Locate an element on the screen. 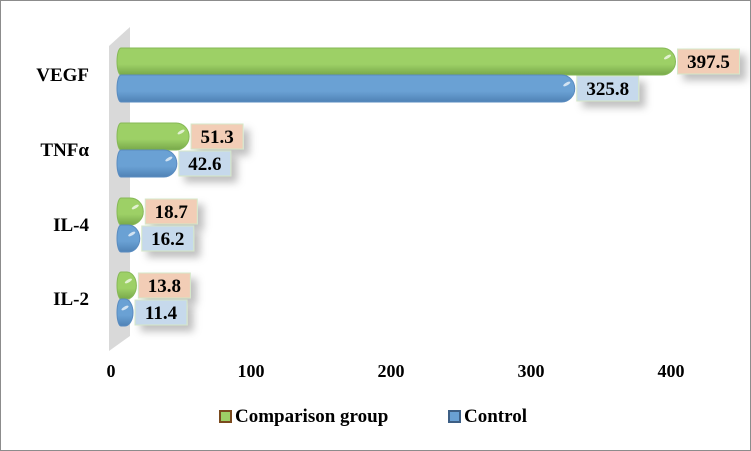  data-label: 18.7 is located at coordinates (172, 212).